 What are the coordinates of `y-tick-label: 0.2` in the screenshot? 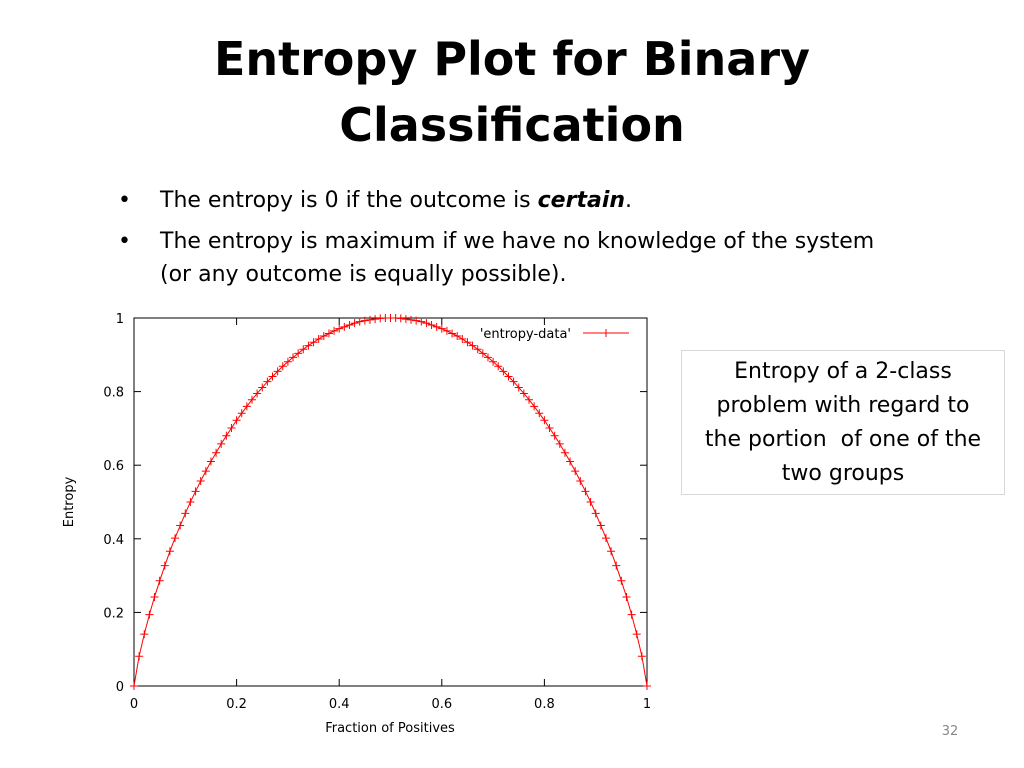 It's located at (113, 613).